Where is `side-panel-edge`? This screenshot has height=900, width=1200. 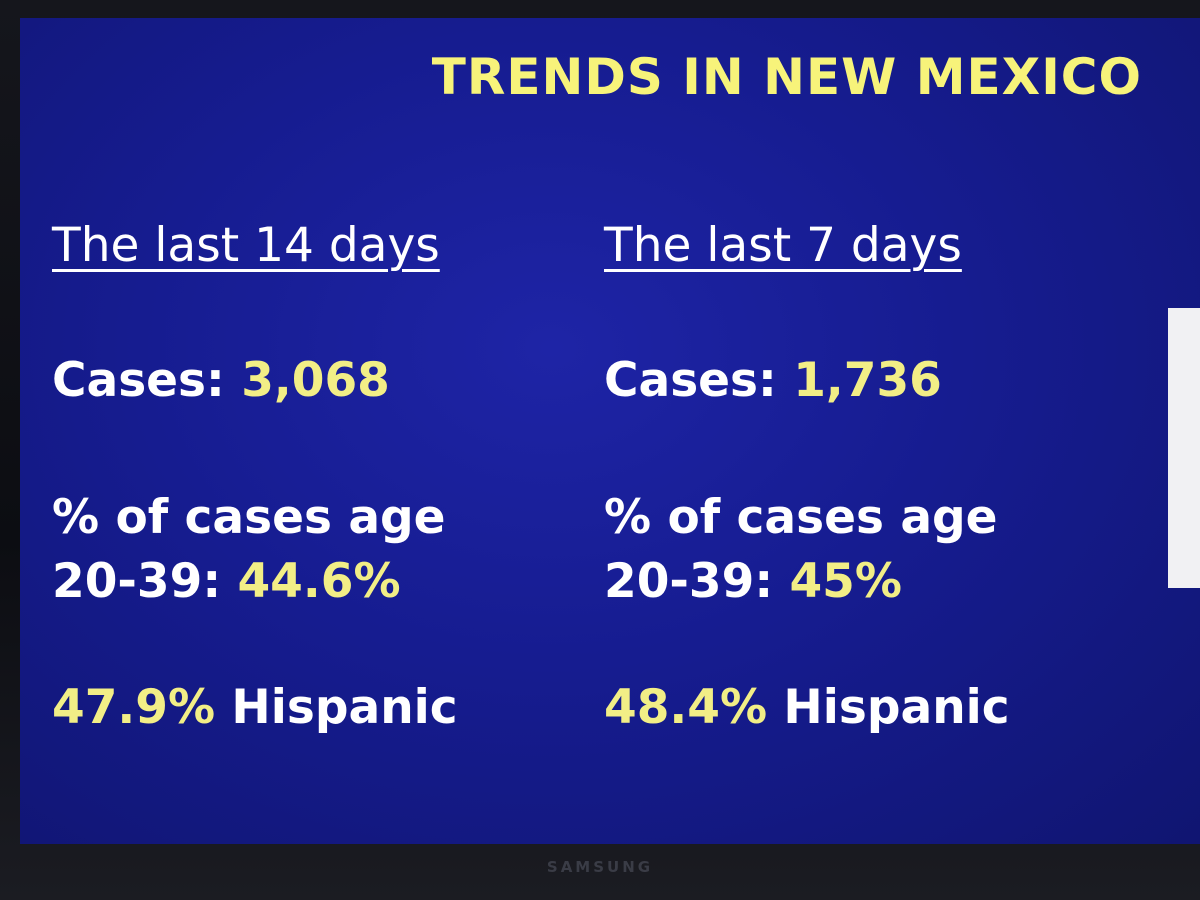
side-panel-edge is located at coordinates (1184, 448).